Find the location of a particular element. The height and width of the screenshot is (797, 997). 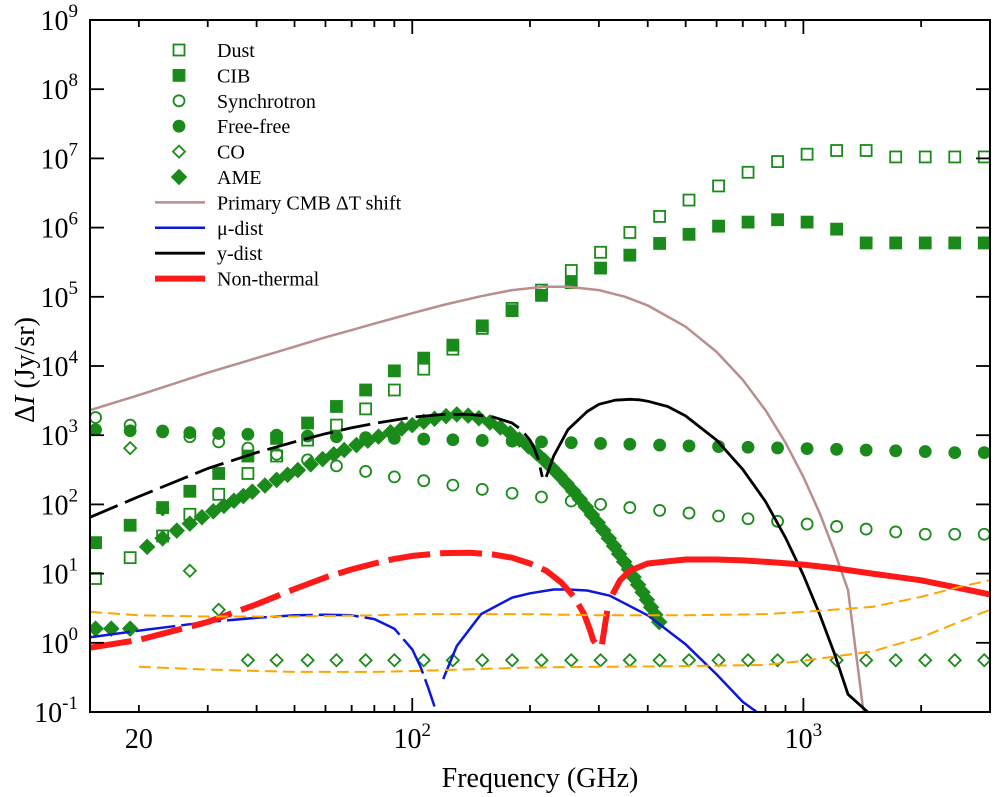

legend-label: Primary CMB ΔT shift is located at coordinates (309, 203).